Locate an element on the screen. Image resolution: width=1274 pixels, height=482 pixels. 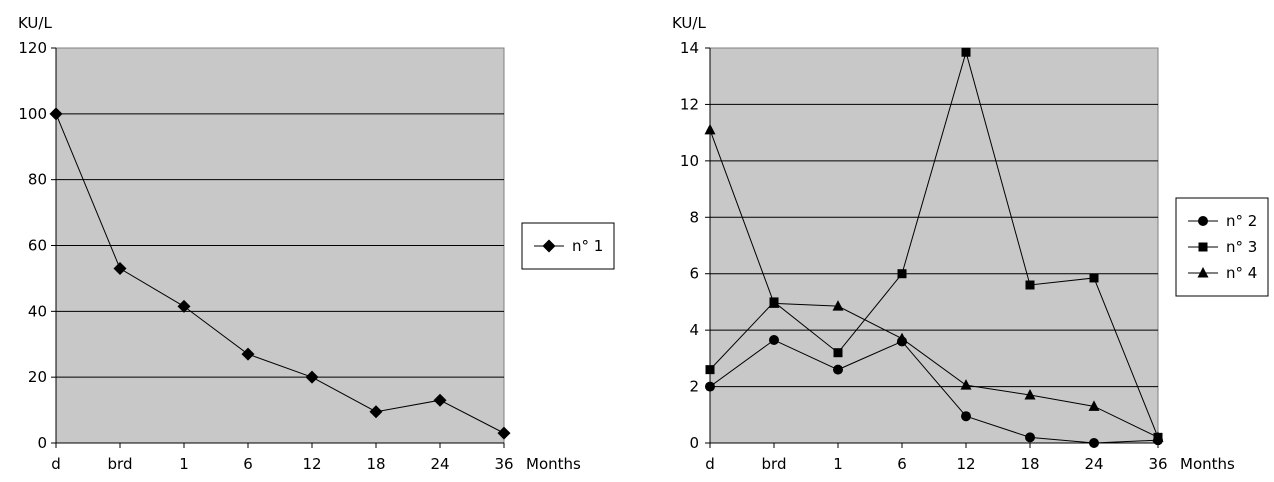
y-tick-label: 40 is located at coordinates (37, 311).